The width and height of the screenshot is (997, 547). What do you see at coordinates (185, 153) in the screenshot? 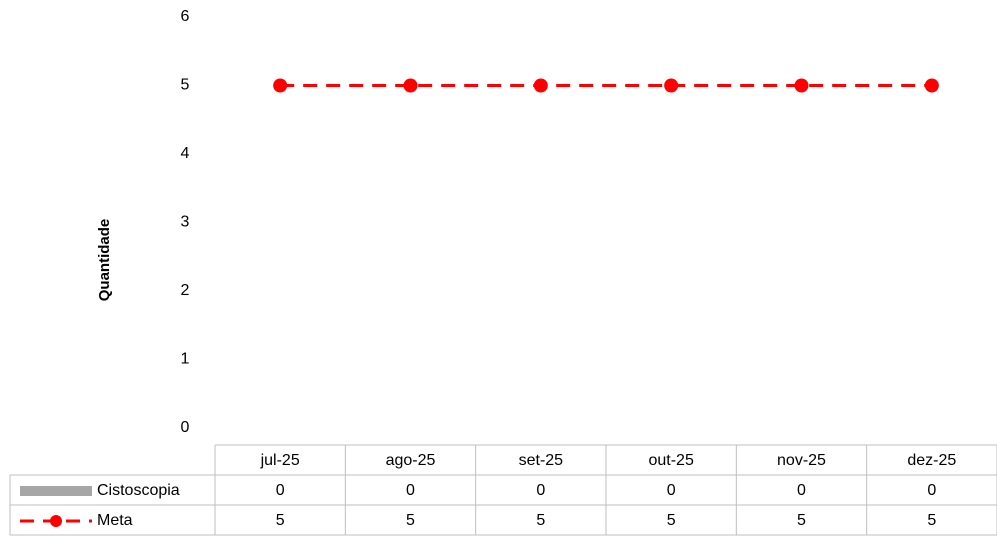
I see `y-tick-label: 4` at bounding box center [185, 153].